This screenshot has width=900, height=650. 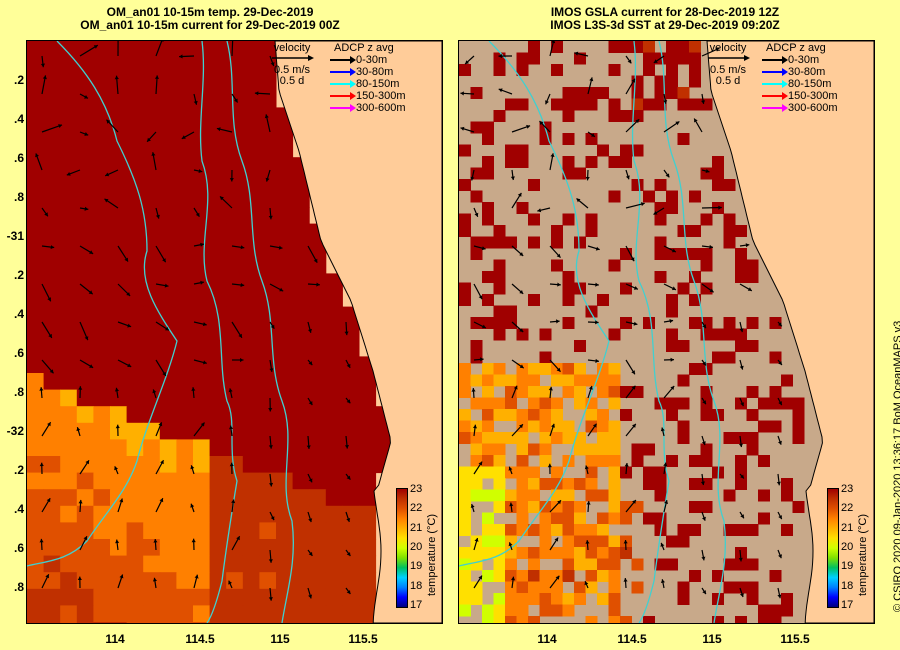 I want to click on adcp-label-4: 300-600m, so click(x=381, y=108).